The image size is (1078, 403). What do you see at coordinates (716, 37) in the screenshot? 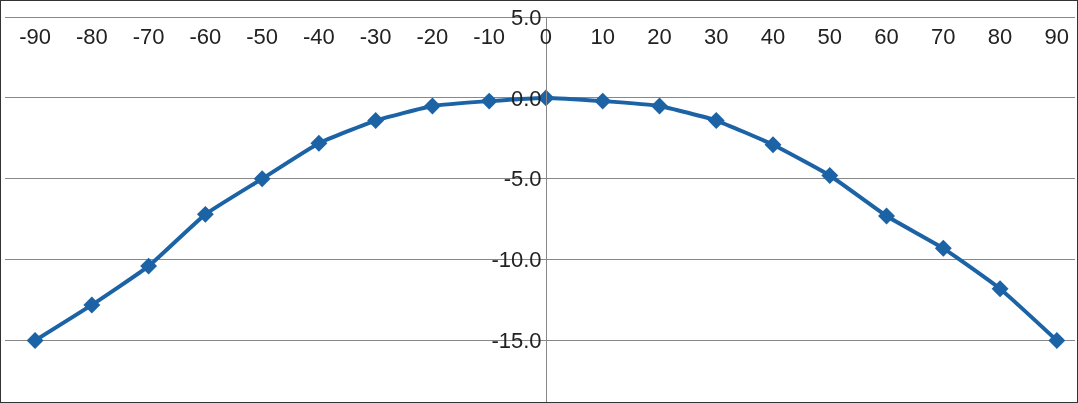
I see `x-tick-label: 30` at bounding box center [716, 37].